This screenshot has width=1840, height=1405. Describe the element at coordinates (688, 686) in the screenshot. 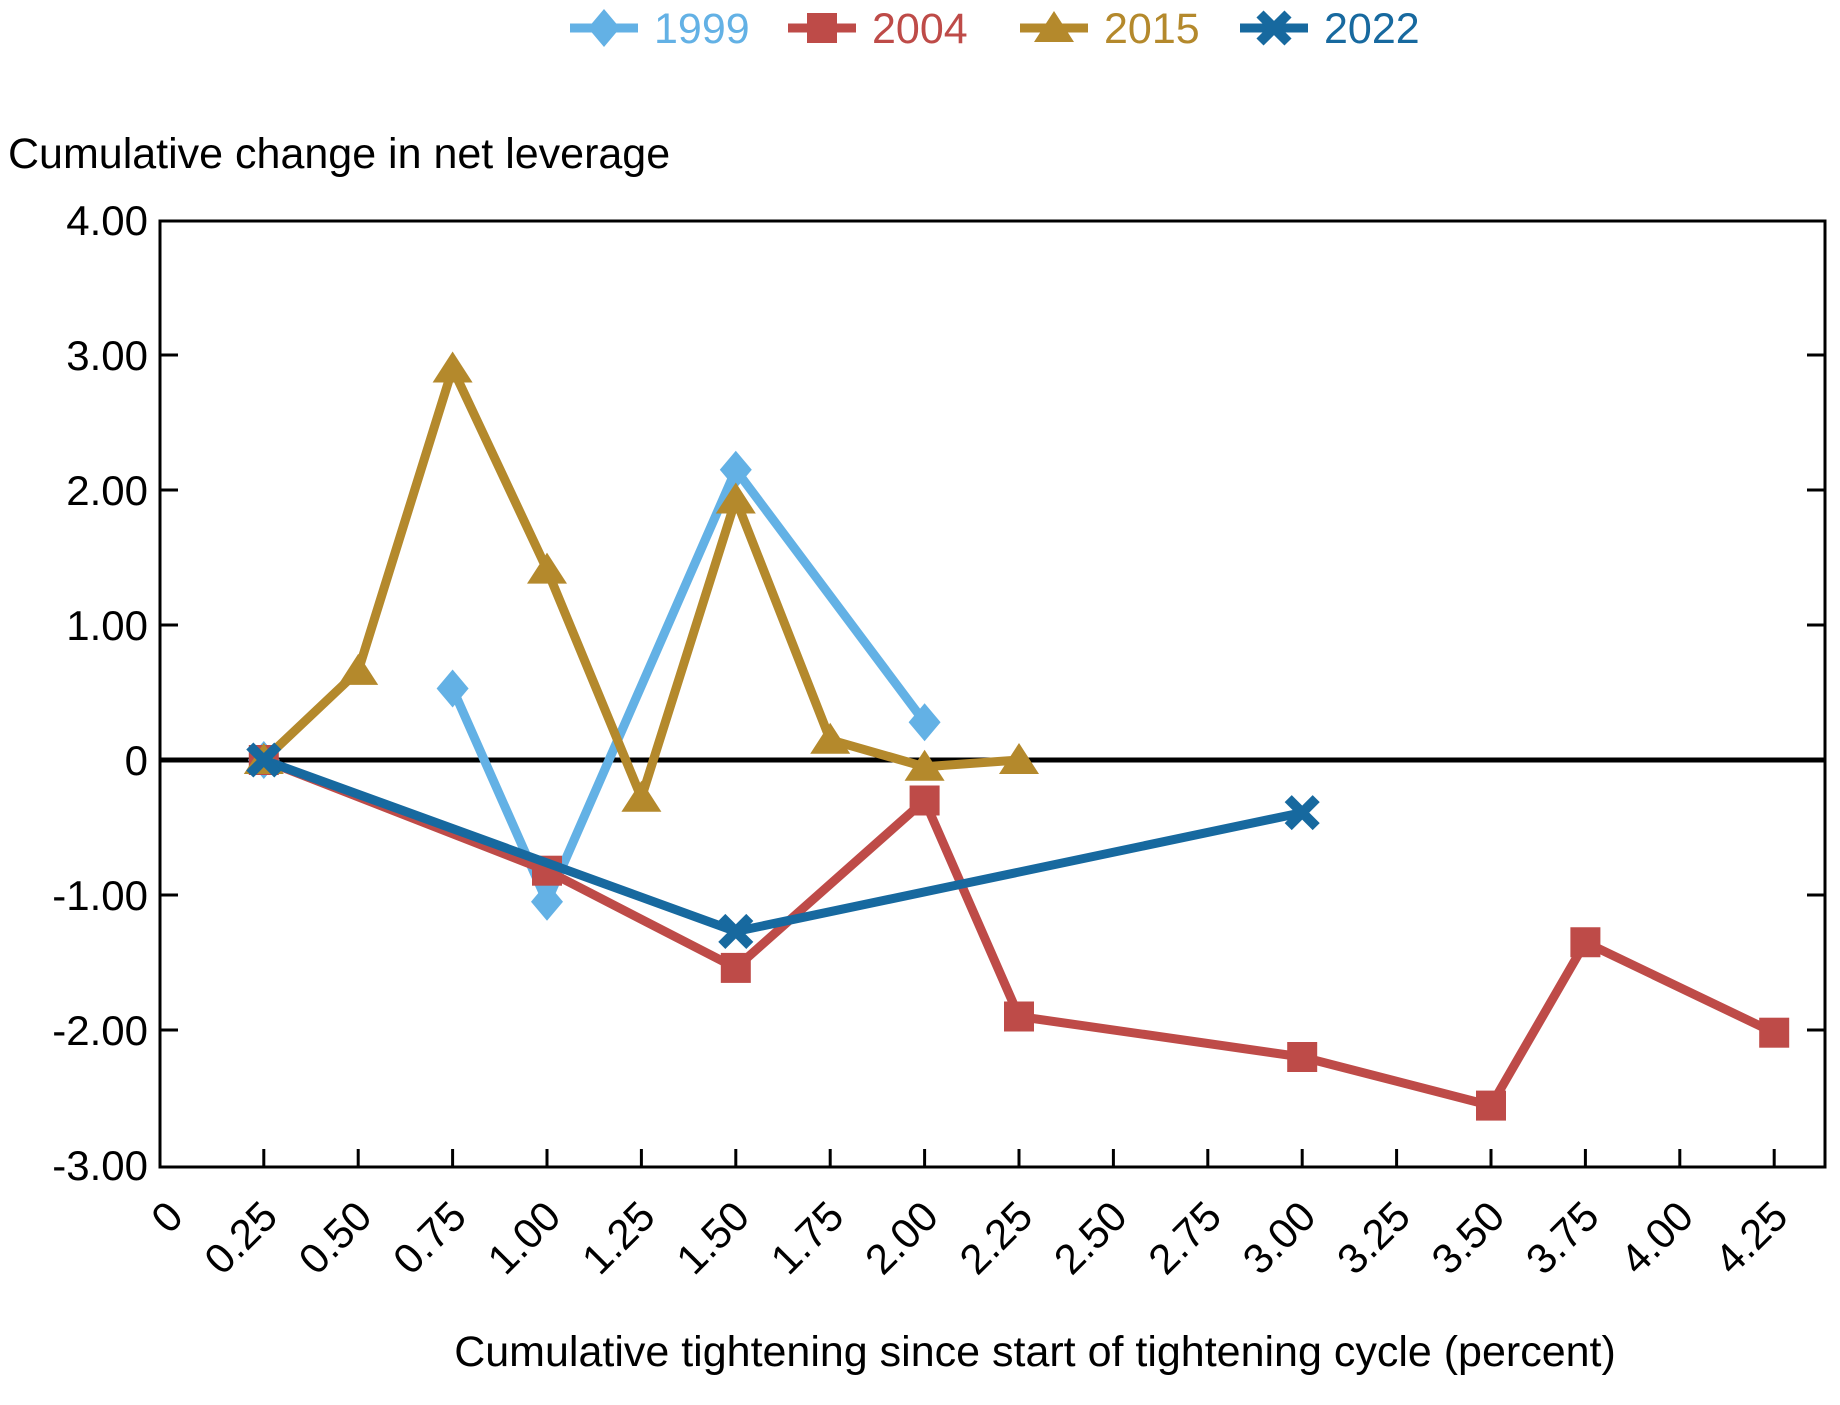

I see `series-line-1999` at that location.